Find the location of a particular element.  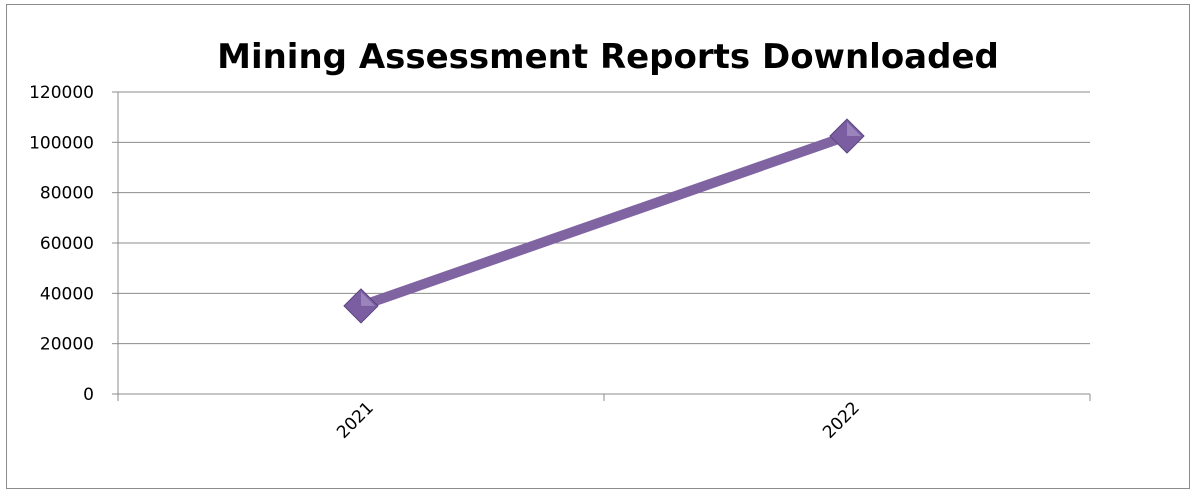

x-tick-label: 2022 is located at coordinates (841, 420).